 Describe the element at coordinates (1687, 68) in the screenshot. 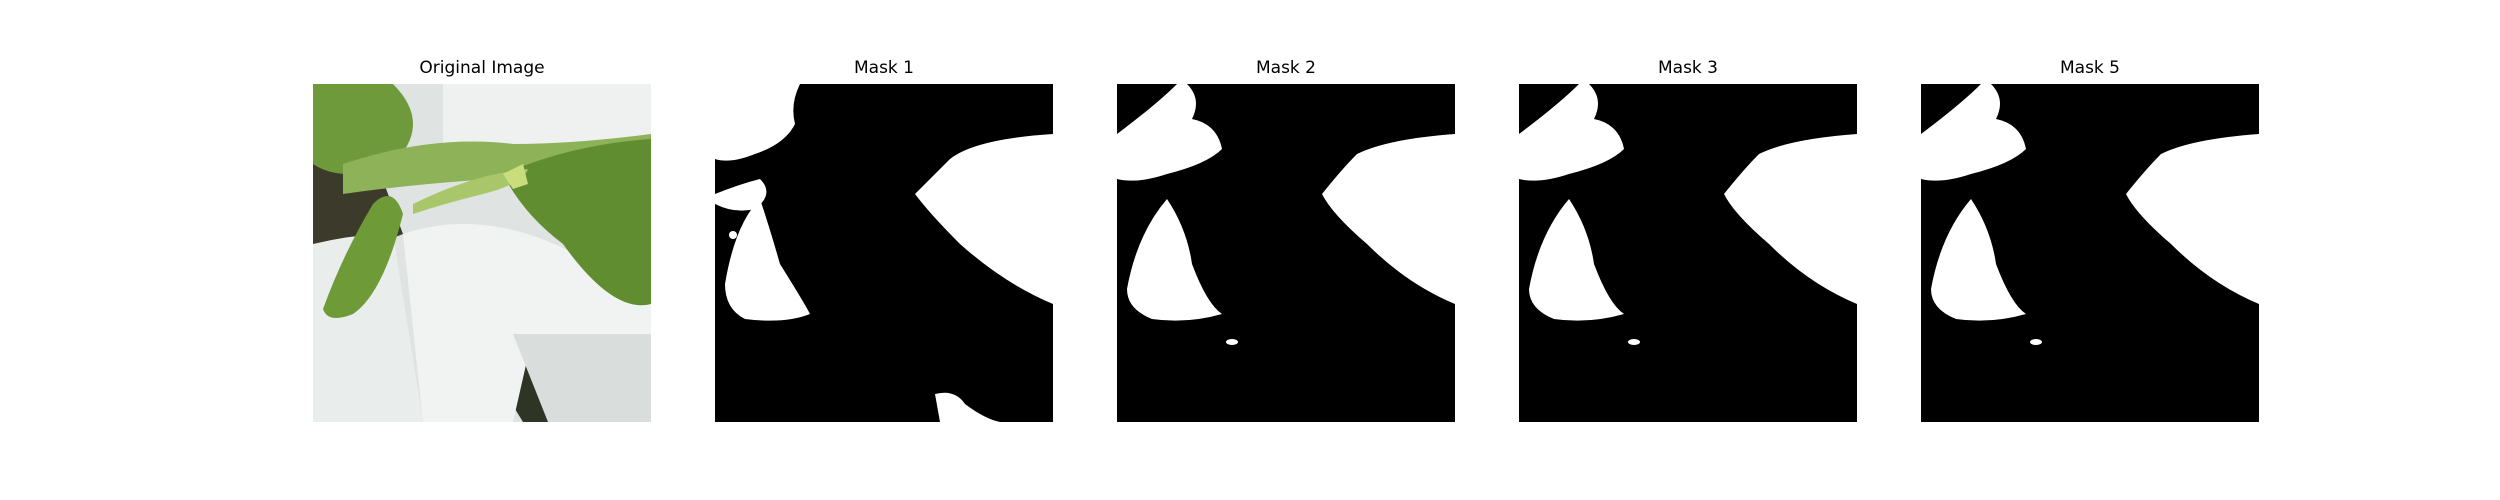

I see `panel-title: Mask 3` at that location.